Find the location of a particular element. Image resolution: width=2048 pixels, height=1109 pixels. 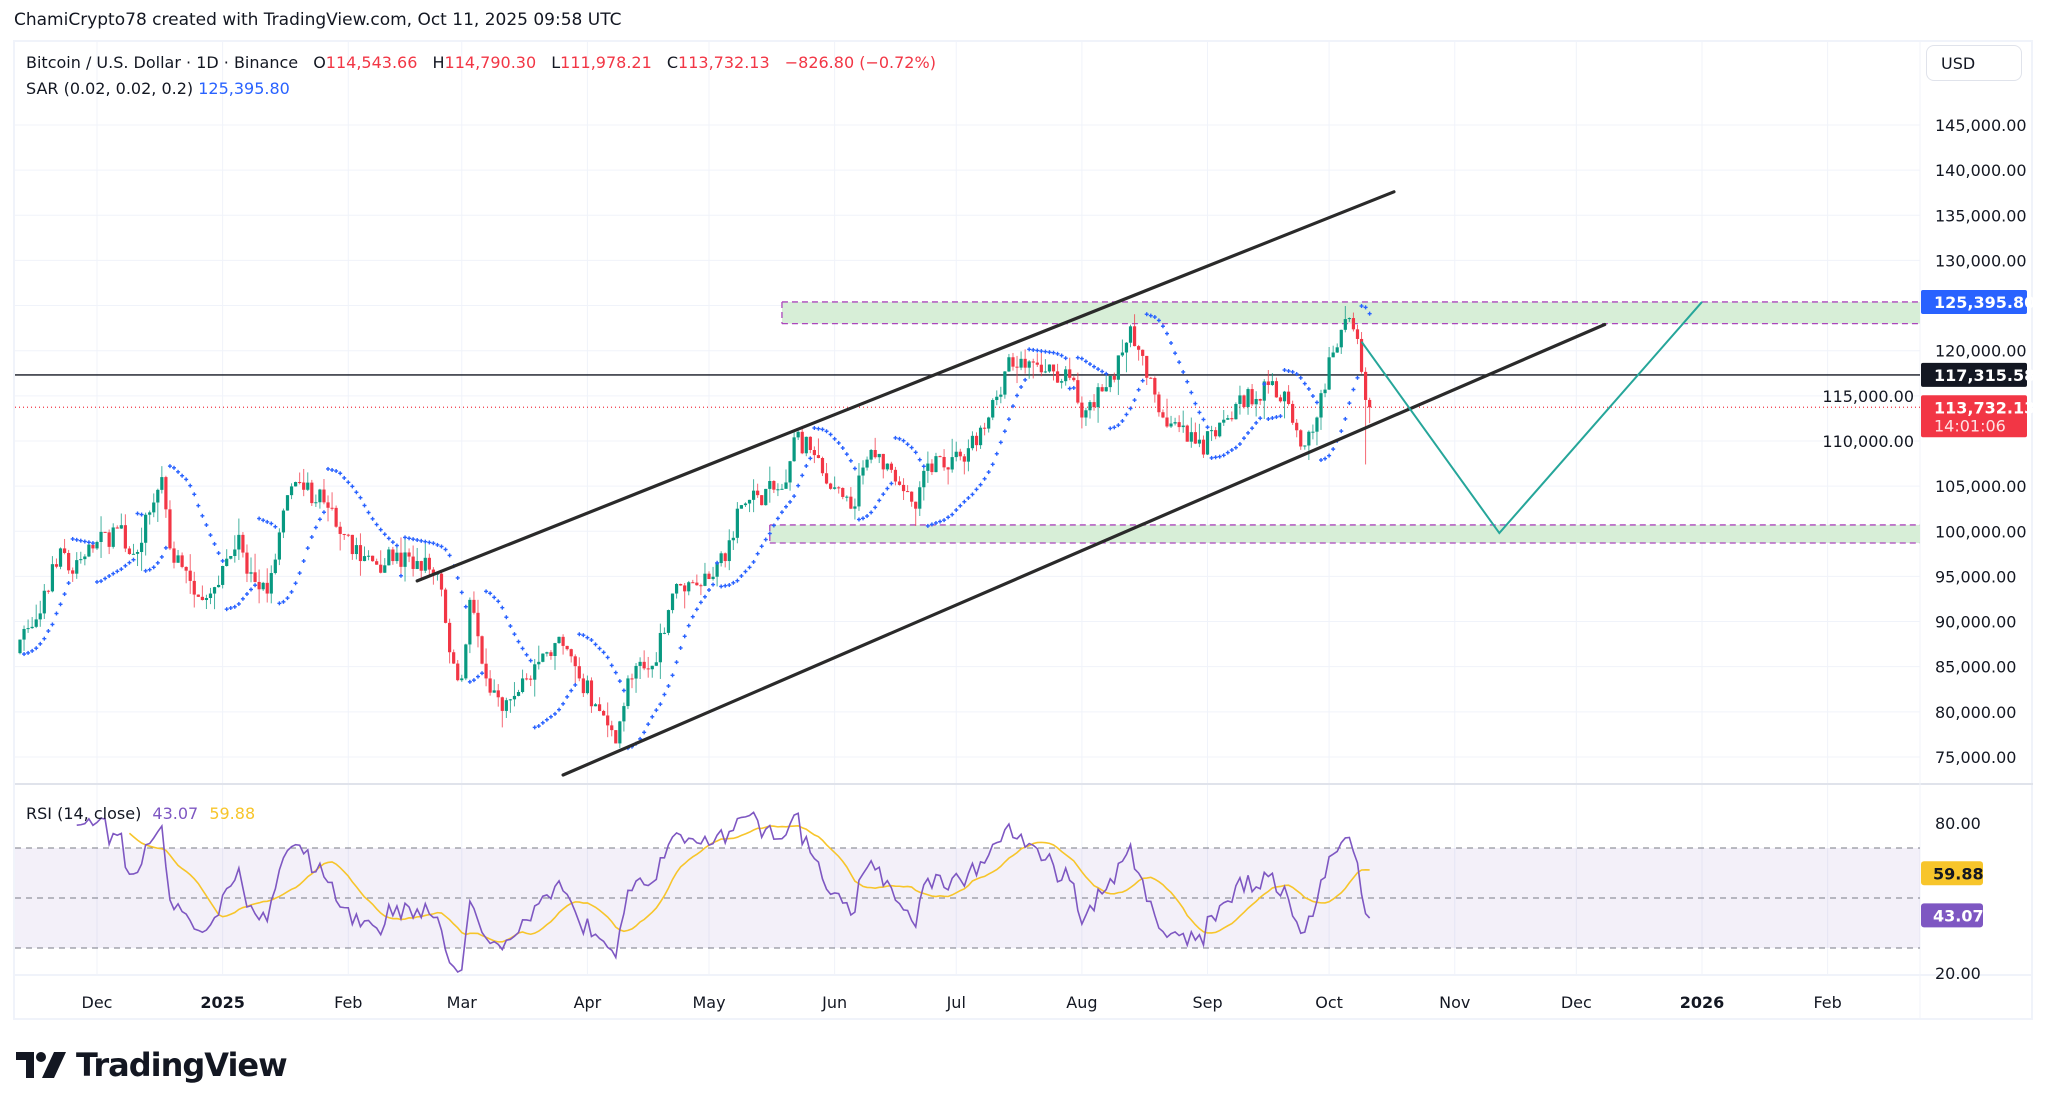

sar-label: SAR (0.02, 0.02, 0.2) is located at coordinates (110, 88).